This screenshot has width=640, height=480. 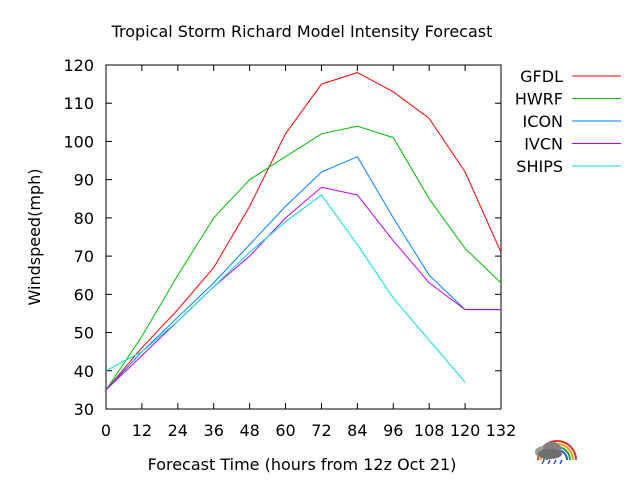 I want to click on x-tick-label: 24, so click(x=178, y=430).